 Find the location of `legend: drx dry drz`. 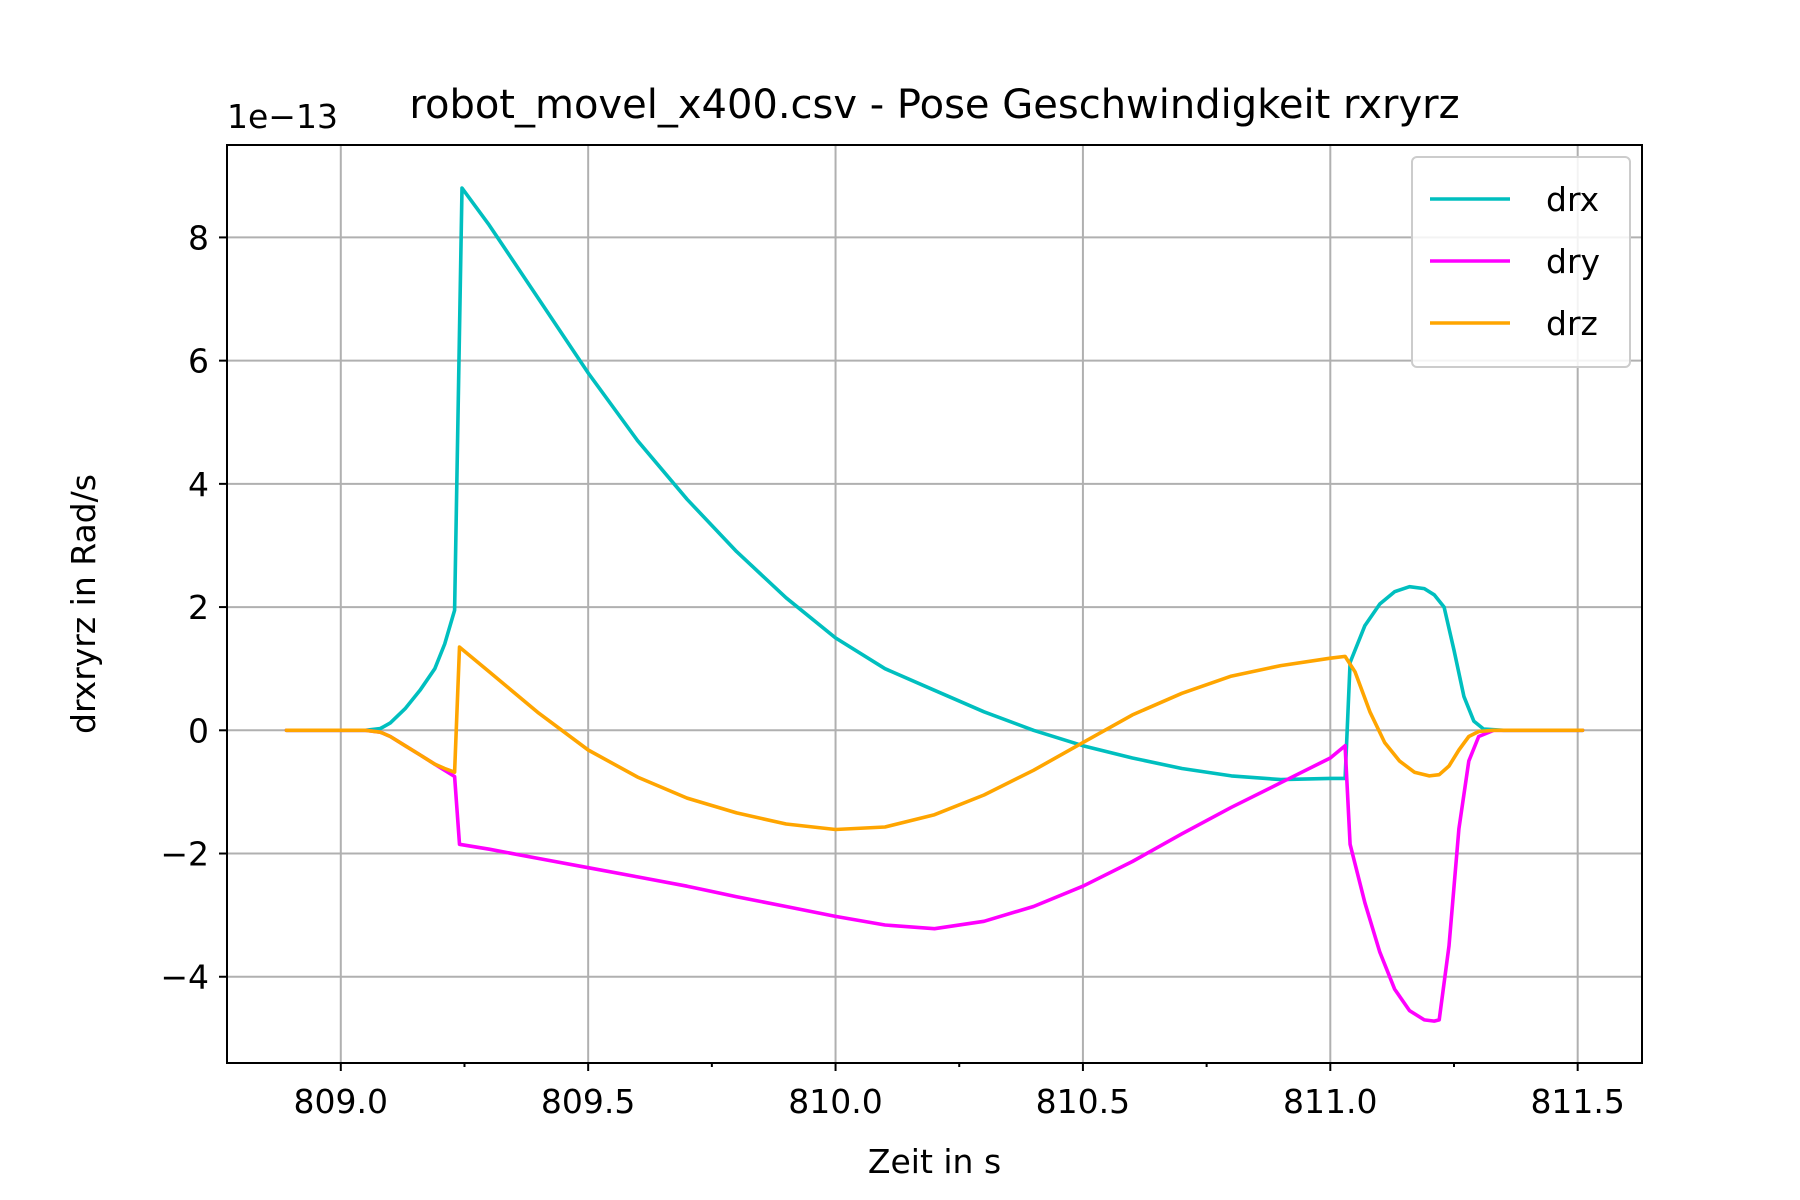

legend: drx dry drz is located at coordinates (1521, 262).